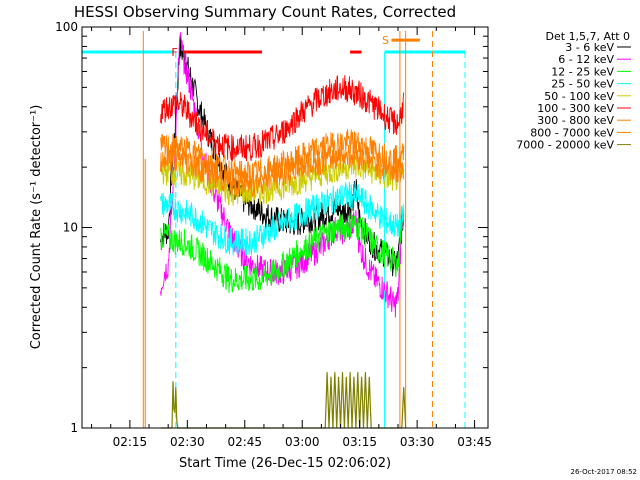 The image size is (640, 480). What do you see at coordinates (66, 27) in the screenshot?
I see `y-tick-label: 100` at bounding box center [66, 27].